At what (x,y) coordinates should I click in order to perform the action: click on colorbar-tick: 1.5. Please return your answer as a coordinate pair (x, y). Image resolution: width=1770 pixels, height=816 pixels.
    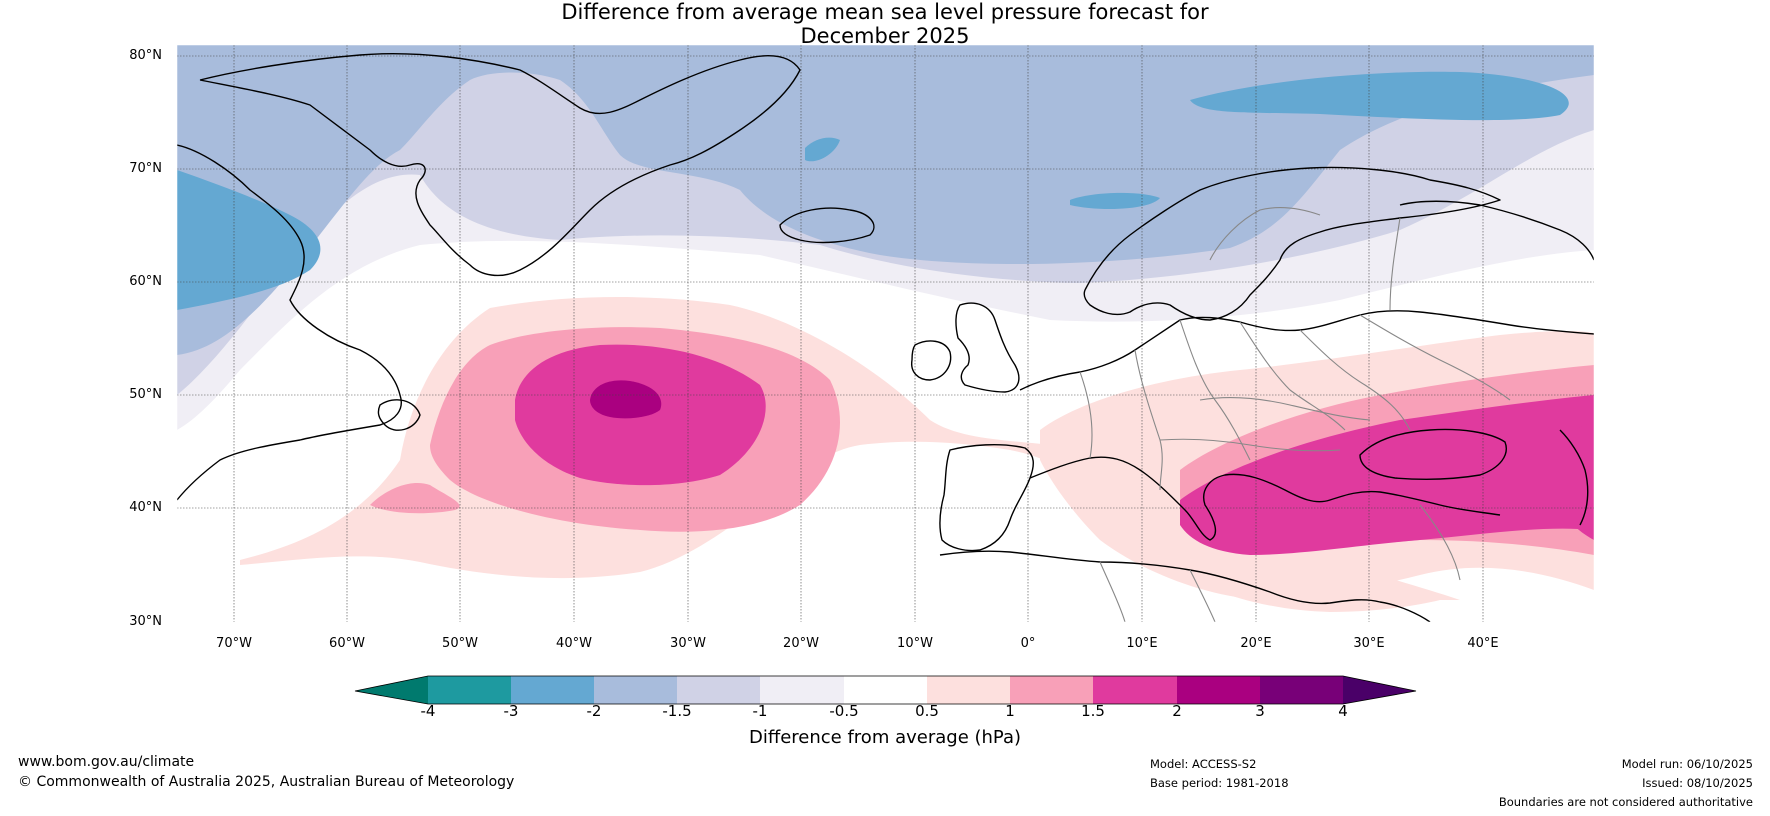
    Looking at the image, I should click on (1093, 711).